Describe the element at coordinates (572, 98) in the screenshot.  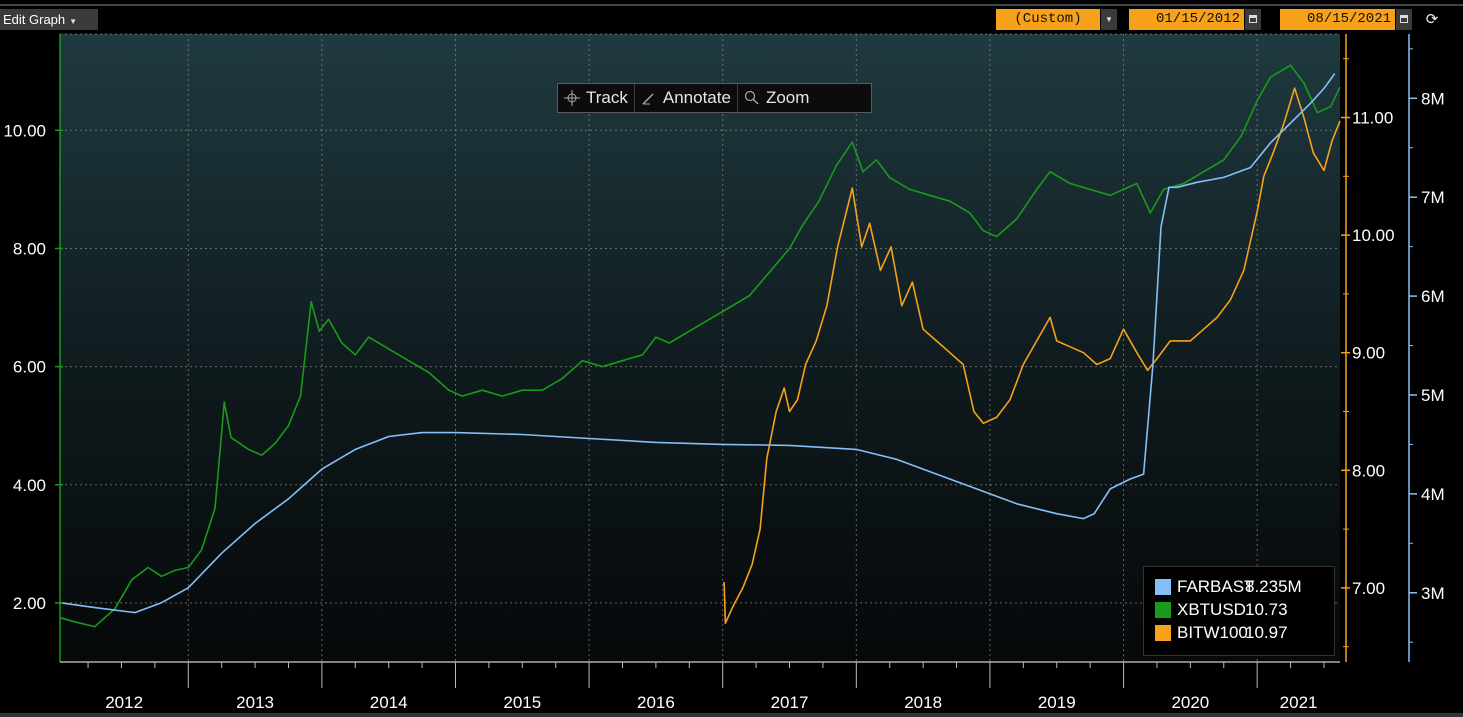
I see `crosshair-icon` at that location.